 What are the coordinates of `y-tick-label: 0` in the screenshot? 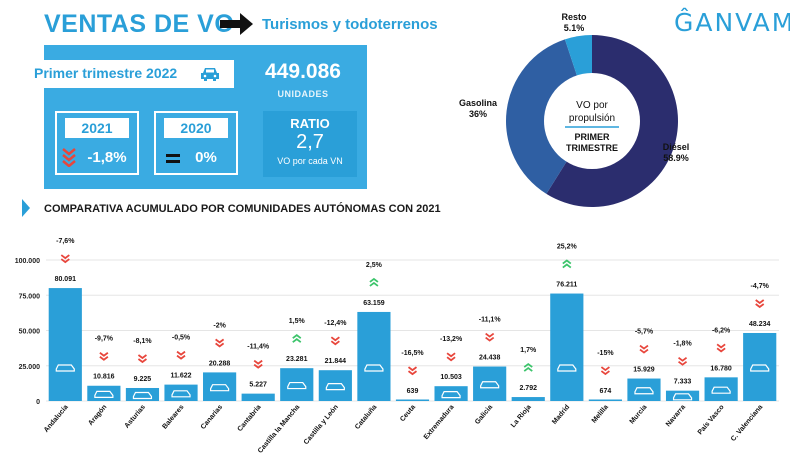 It's located at (38, 402).